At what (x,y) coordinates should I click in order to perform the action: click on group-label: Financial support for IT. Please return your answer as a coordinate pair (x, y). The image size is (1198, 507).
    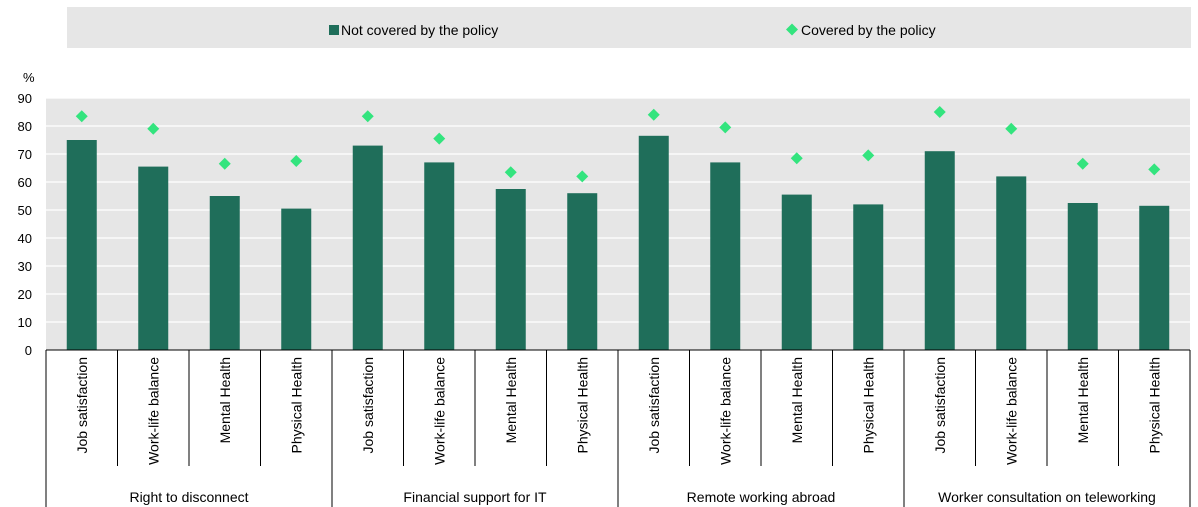
    Looking at the image, I should click on (475, 497).